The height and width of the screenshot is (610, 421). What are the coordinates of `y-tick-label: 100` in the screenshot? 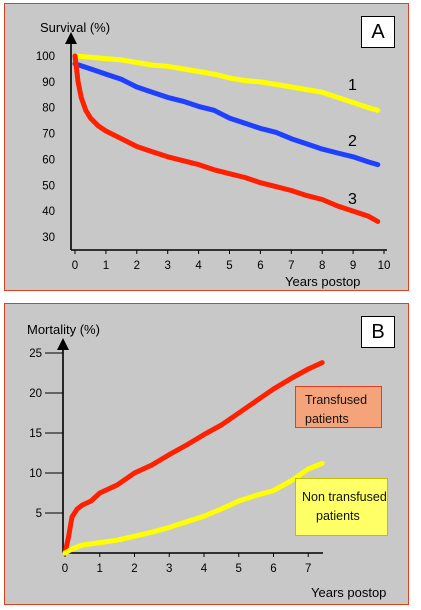 It's located at (45, 57).